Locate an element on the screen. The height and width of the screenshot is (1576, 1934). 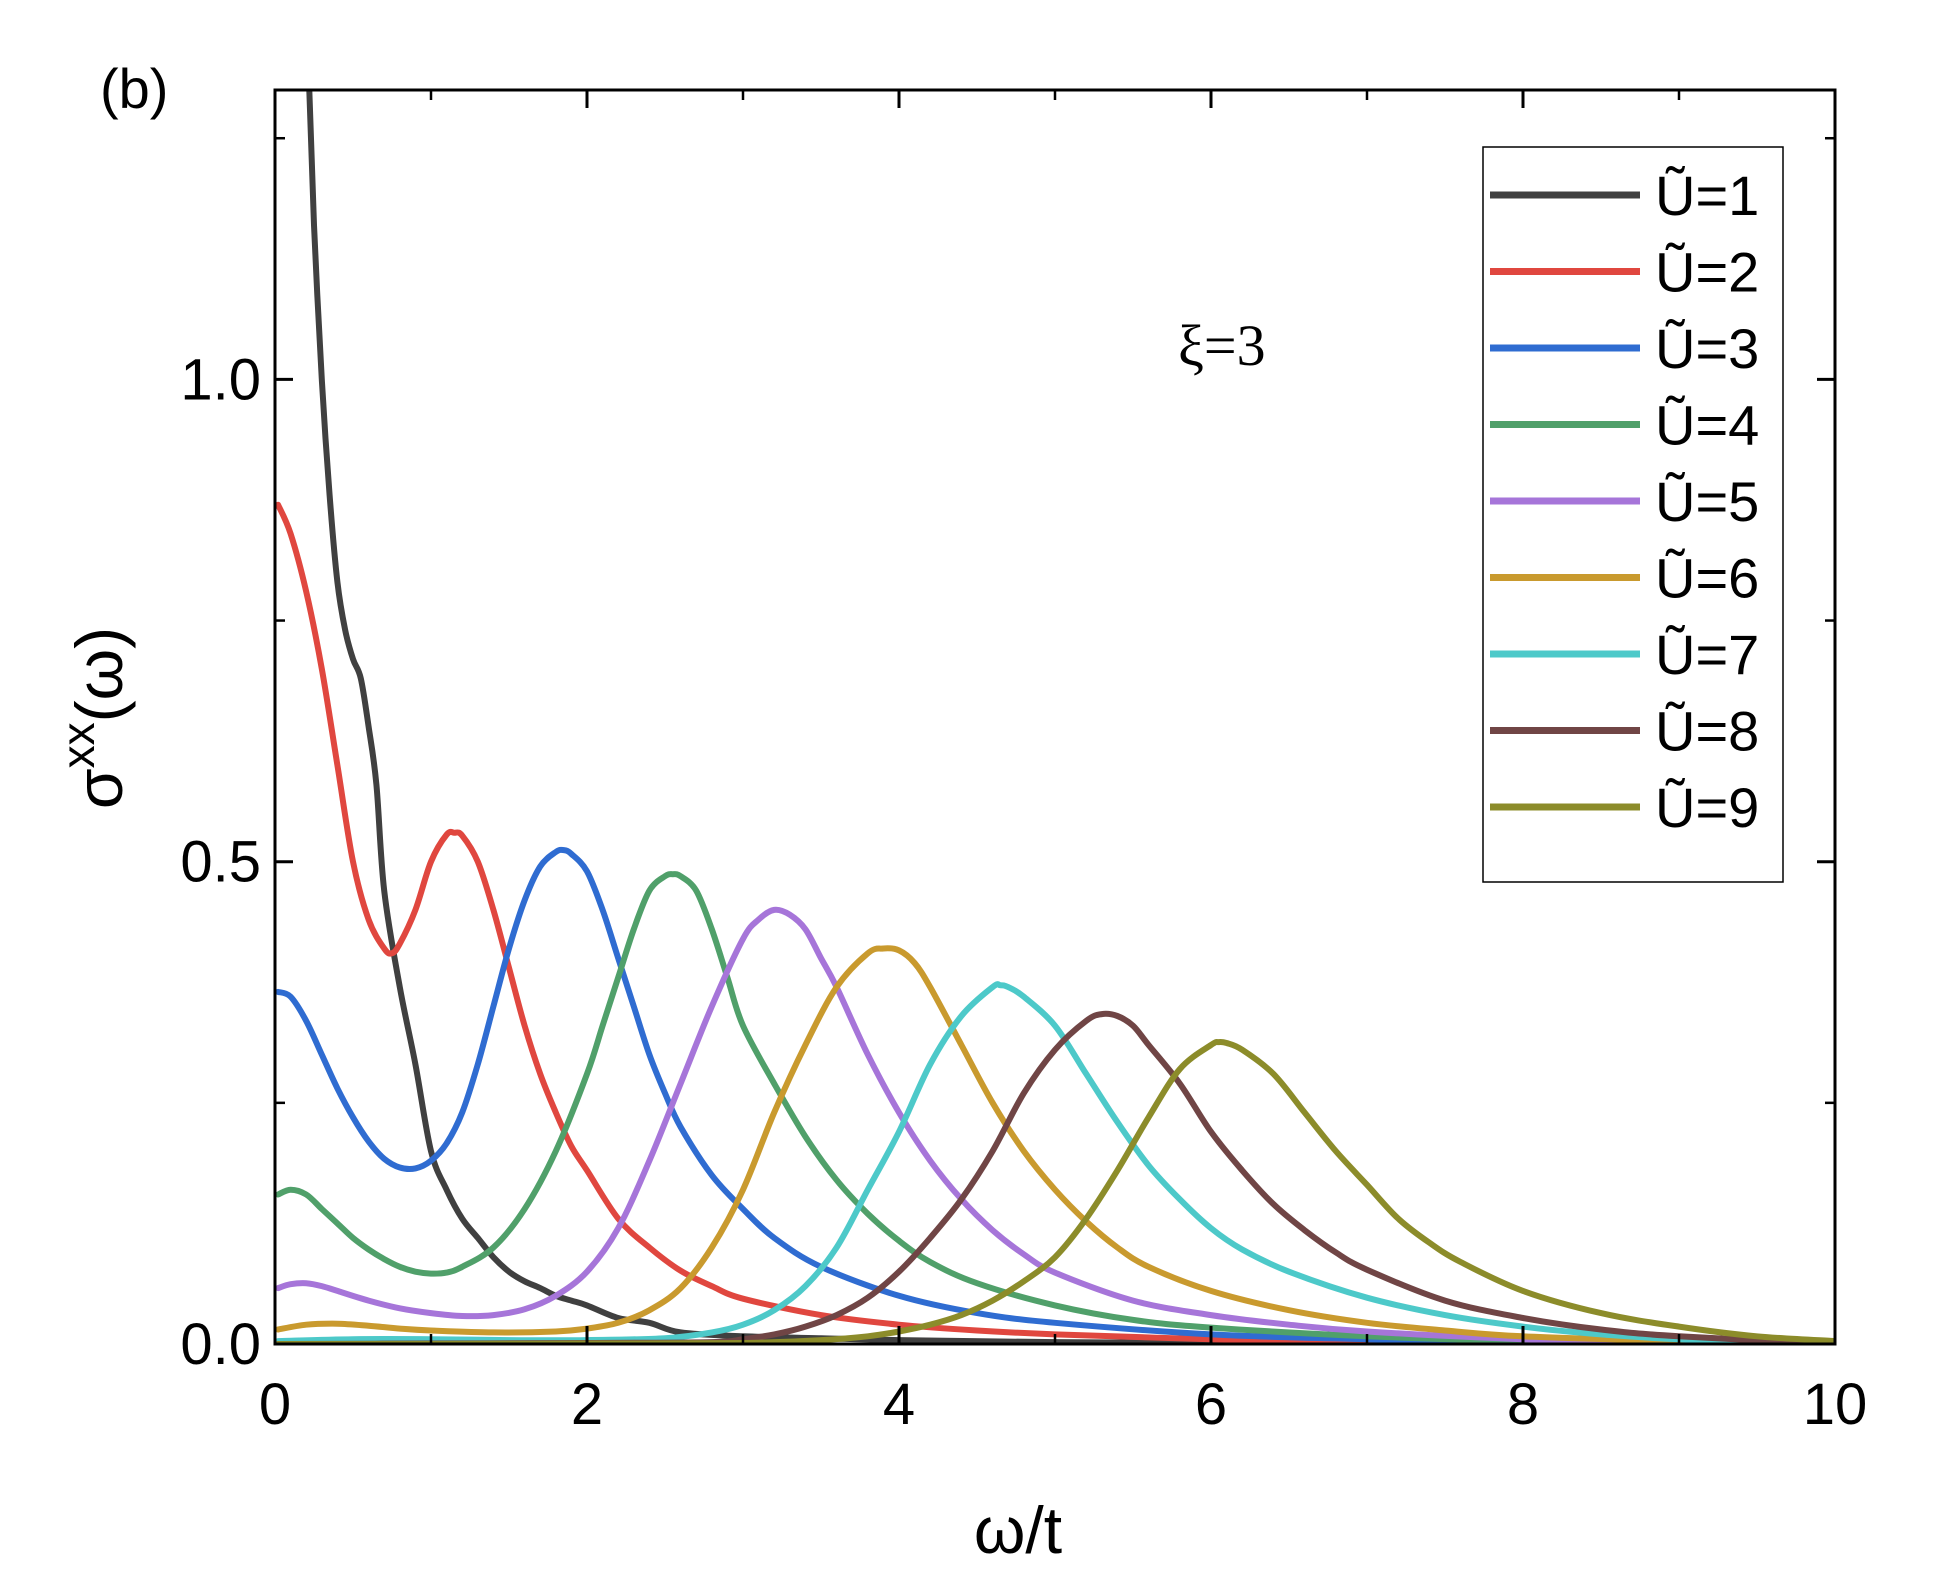
x-tick-label: 0 is located at coordinates (275, 1404).